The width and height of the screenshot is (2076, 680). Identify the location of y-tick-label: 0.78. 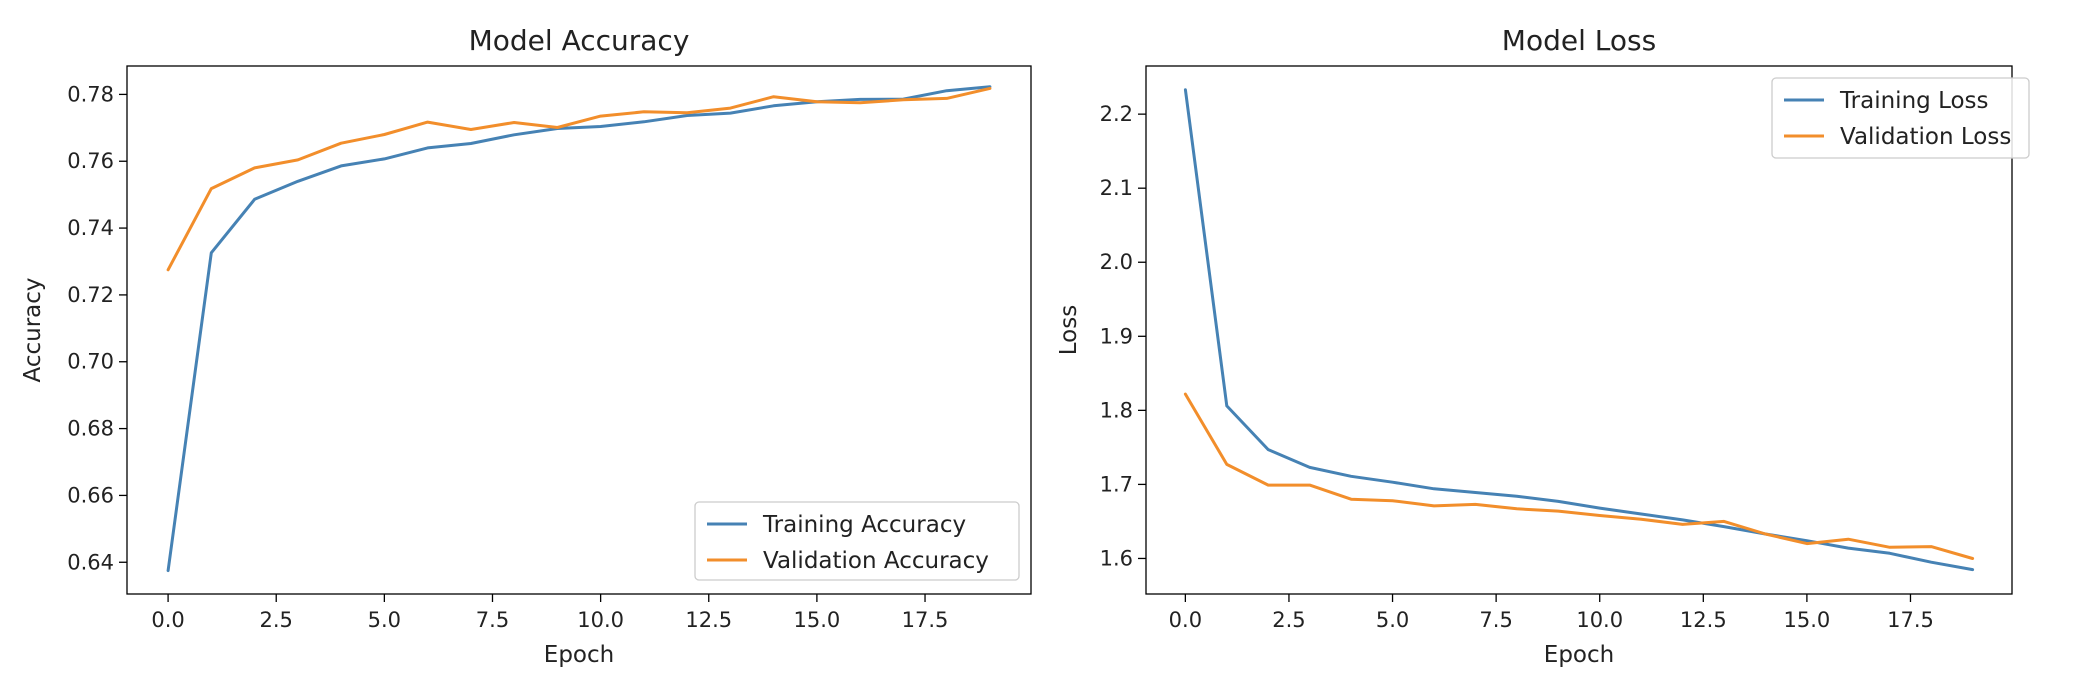
(90, 94).